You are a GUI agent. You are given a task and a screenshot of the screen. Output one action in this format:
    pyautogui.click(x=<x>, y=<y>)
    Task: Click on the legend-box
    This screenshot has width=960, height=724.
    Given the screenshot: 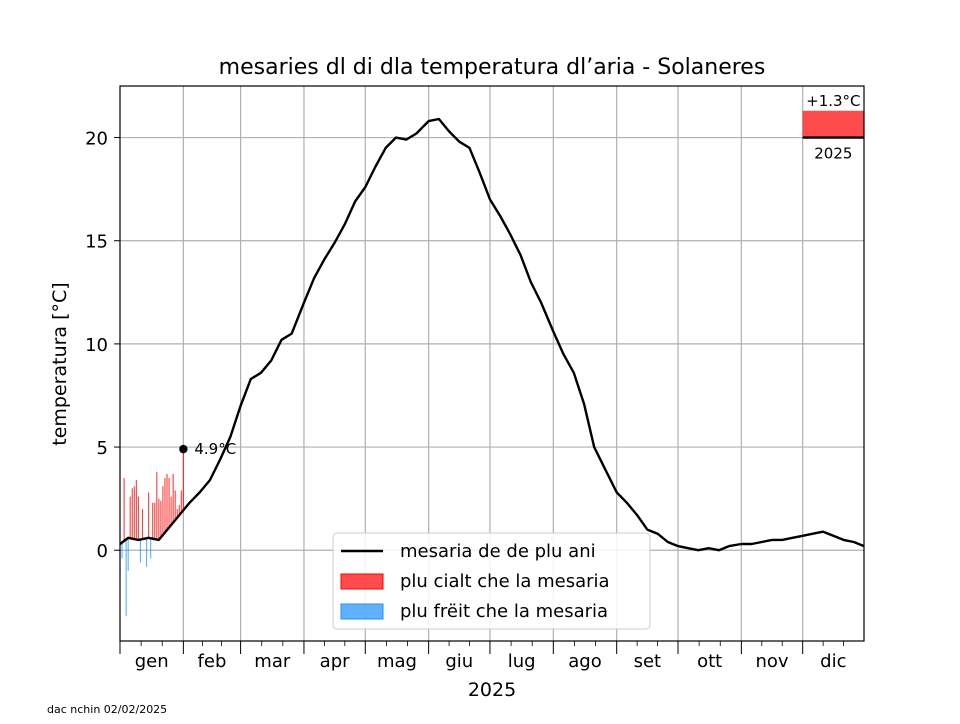 What is the action you would take?
    pyautogui.click(x=491, y=581)
    